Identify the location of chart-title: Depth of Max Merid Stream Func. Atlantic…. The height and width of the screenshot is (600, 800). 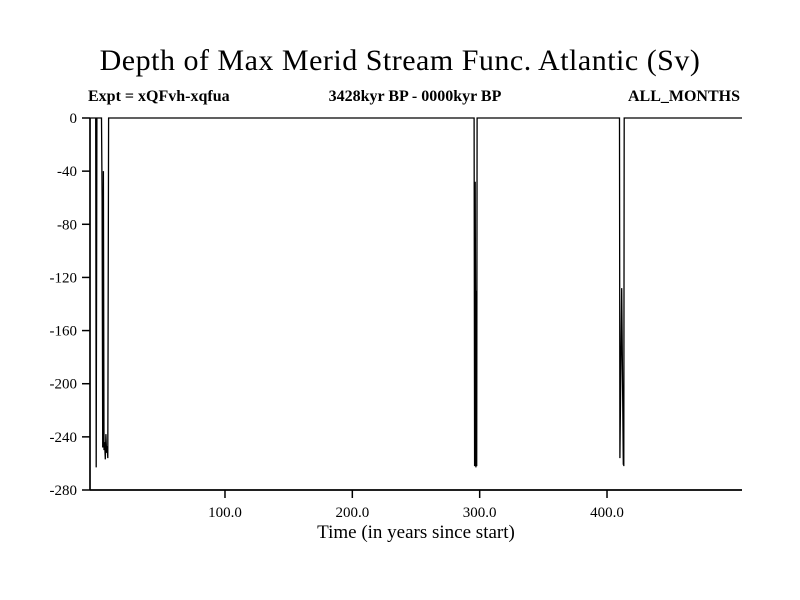
(400, 60).